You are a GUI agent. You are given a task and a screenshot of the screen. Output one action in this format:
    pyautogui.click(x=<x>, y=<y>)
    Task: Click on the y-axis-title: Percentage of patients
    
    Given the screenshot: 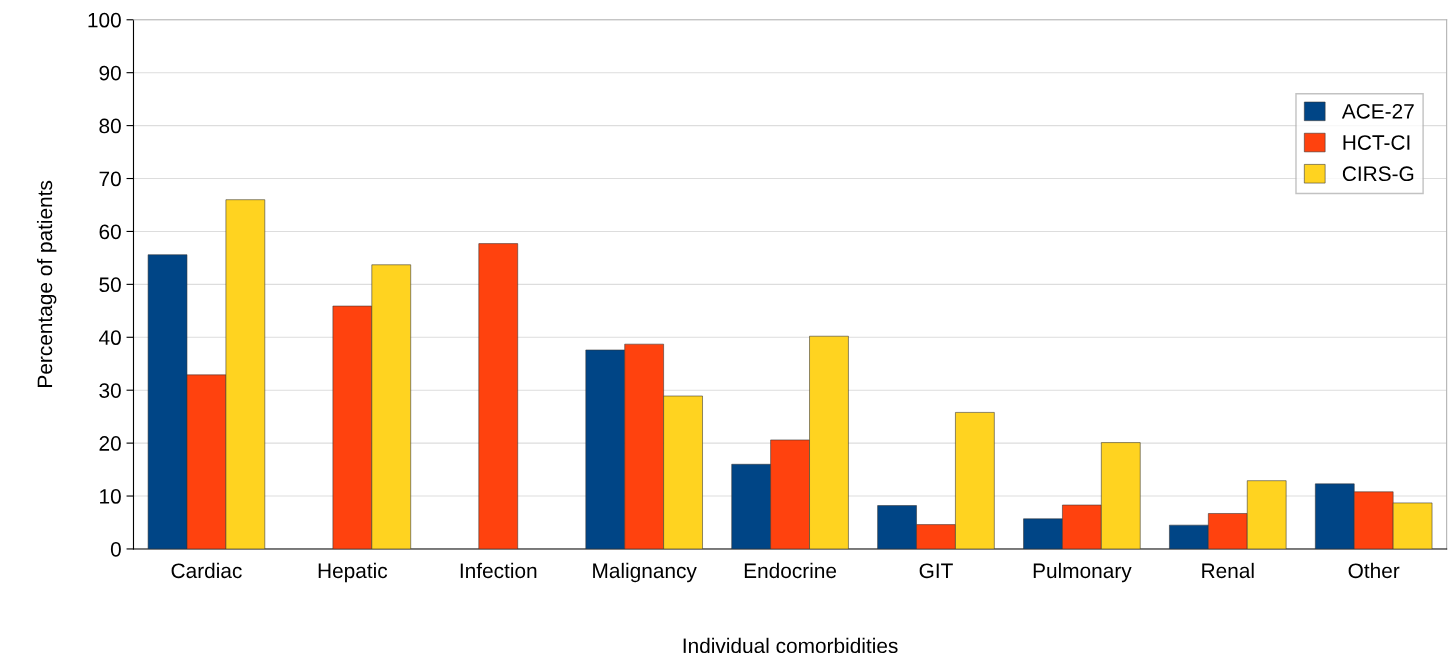 What is the action you would take?
    pyautogui.click(x=46, y=283)
    